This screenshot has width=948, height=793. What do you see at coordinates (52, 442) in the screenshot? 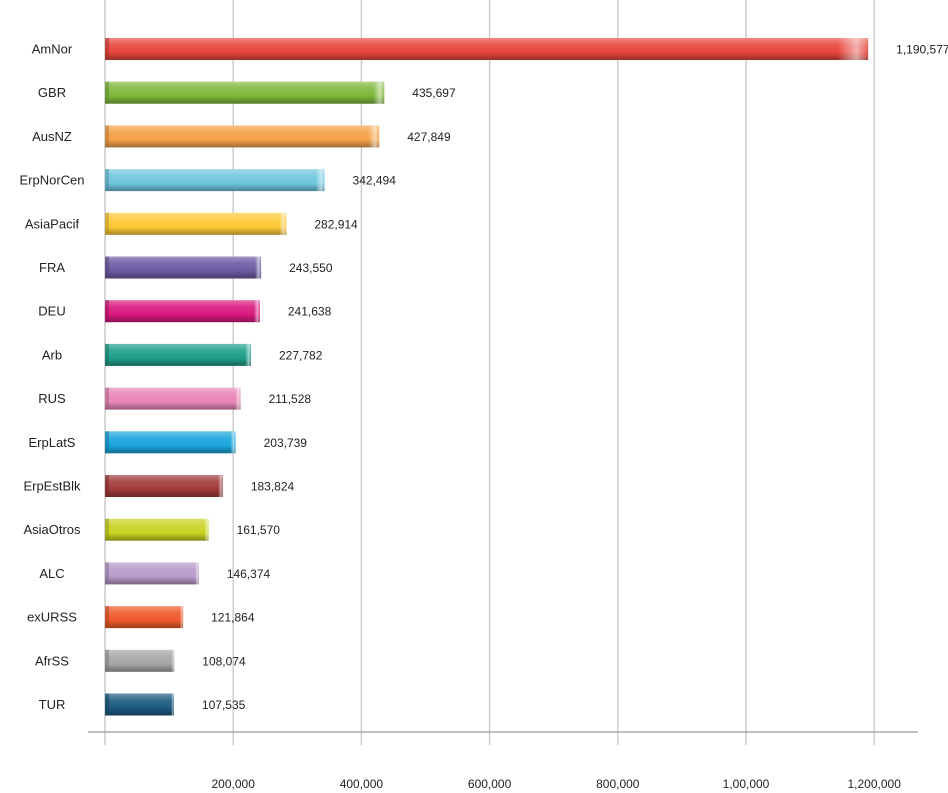
I see `category-label: ErpLatS` at bounding box center [52, 442].